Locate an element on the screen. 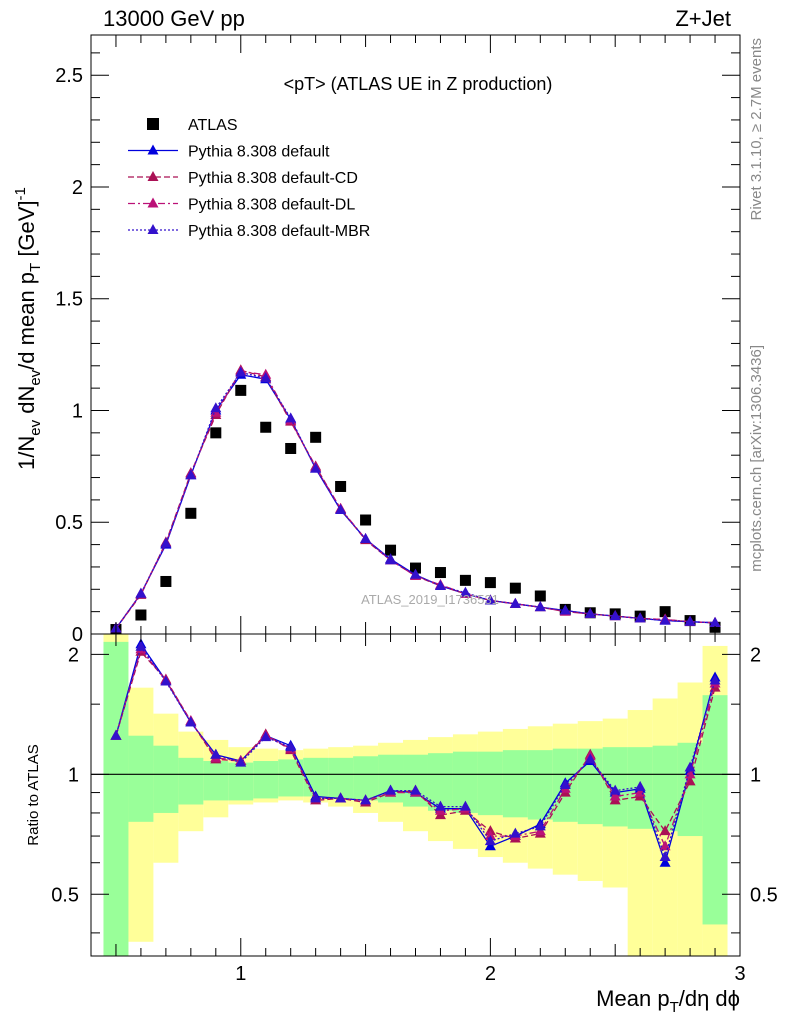 This screenshot has width=786, height=1024. legend-item: Pythia 8.308 default-MBR is located at coordinates (249, 231).